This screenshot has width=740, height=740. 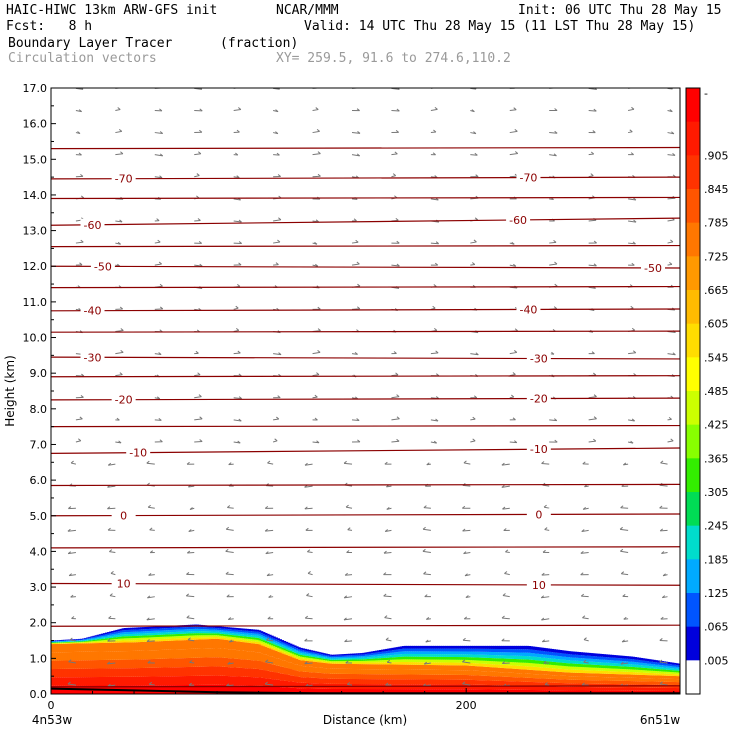 What do you see at coordinates (365, 331) in the screenshot?
I see `isotherm-line` at bounding box center [365, 331].